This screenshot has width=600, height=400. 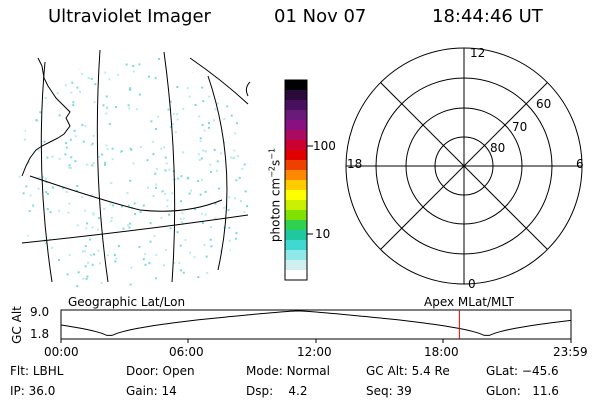 I want to click on unit-base: photon cm, so click(x=275, y=210).